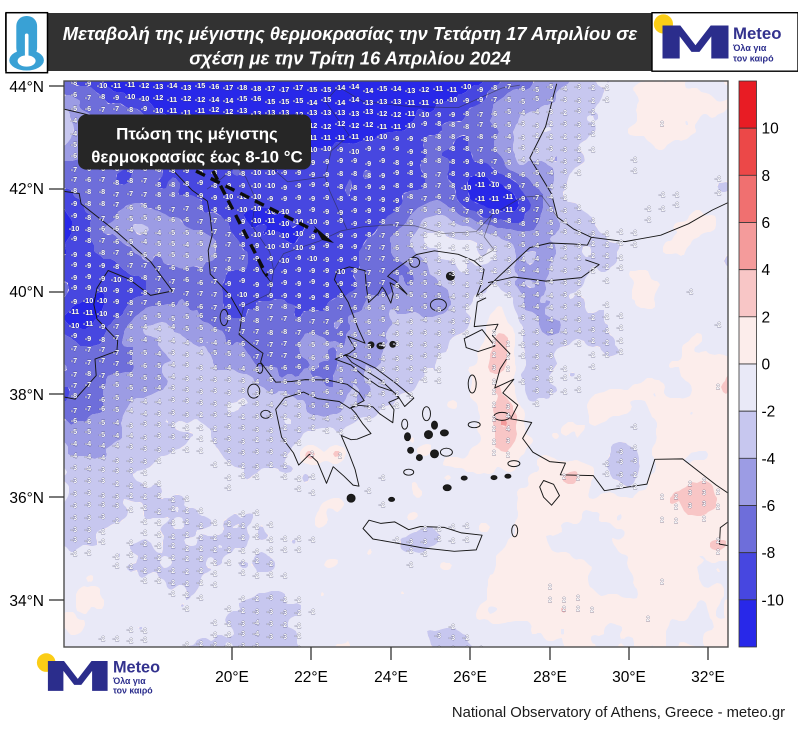 The width and height of the screenshot is (798, 737). Describe the element at coordinates (326, 89) in the screenshot. I see `svg-text: -15` at that location.